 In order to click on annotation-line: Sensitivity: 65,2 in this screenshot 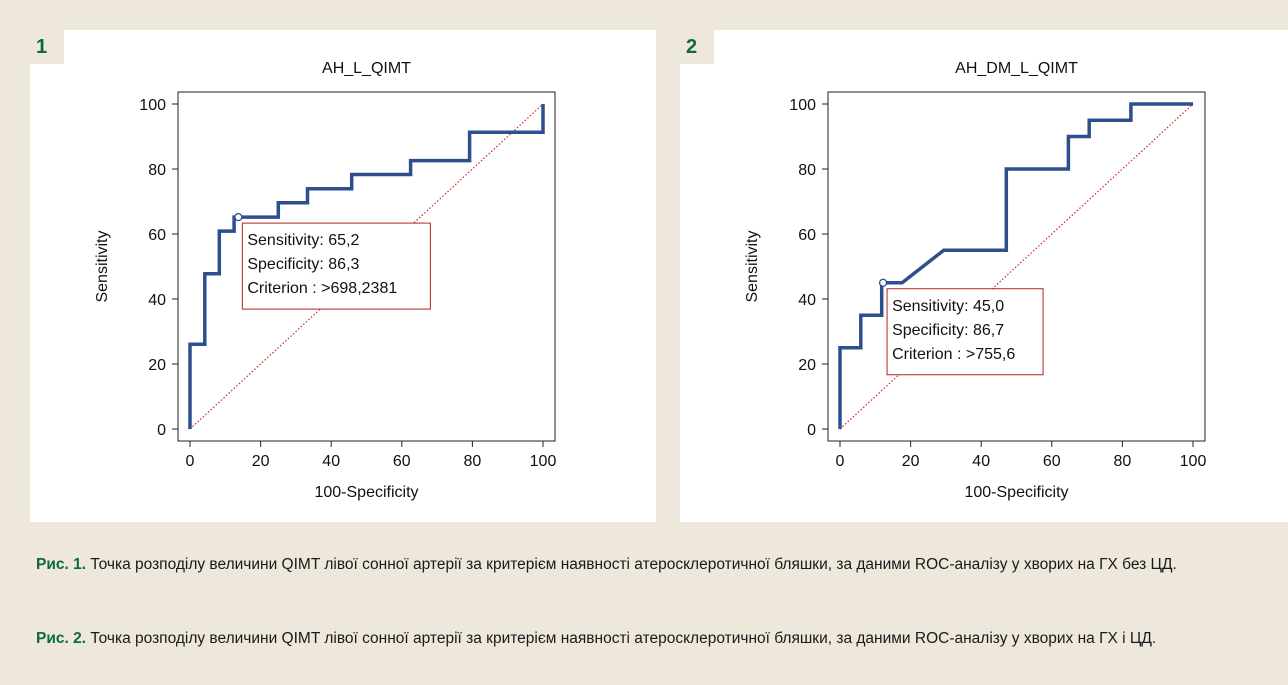, I will do `click(303, 240)`.